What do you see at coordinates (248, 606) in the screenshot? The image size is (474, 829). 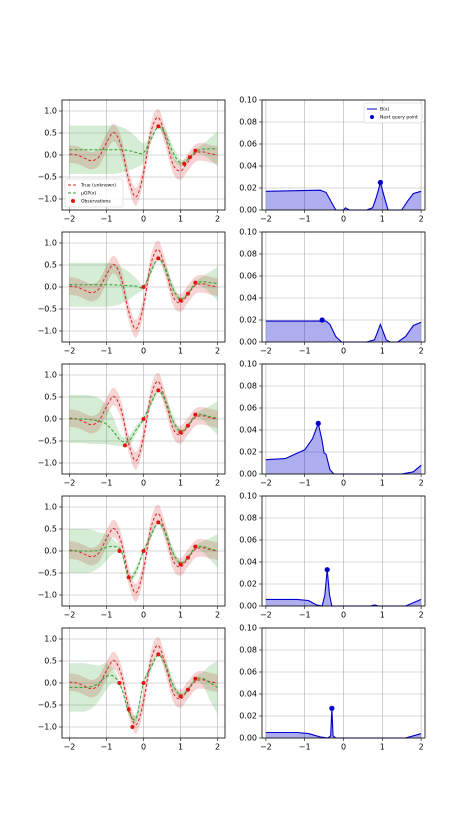 I see `y-tick-label: 0.00` at bounding box center [248, 606].